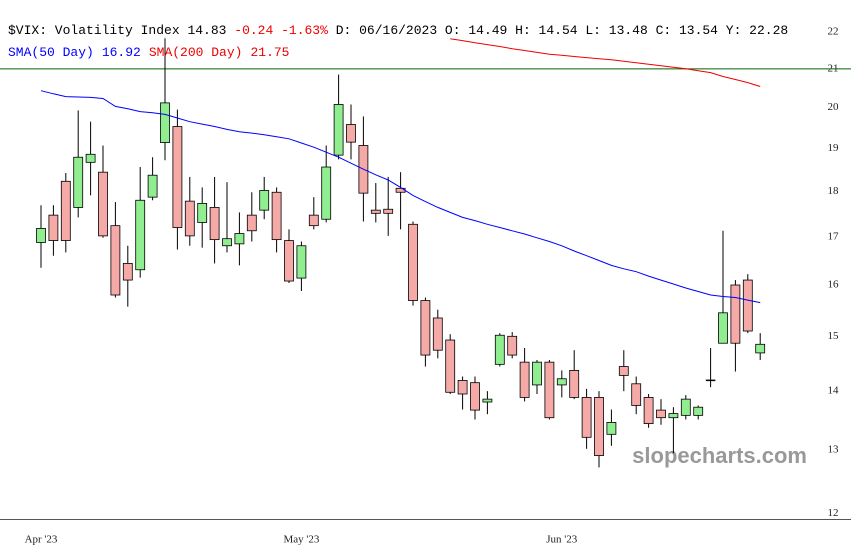 The width and height of the screenshot is (851, 560). Describe the element at coordinates (833, 31) in the screenshot. I see `y-tick-label: 22` at that location.